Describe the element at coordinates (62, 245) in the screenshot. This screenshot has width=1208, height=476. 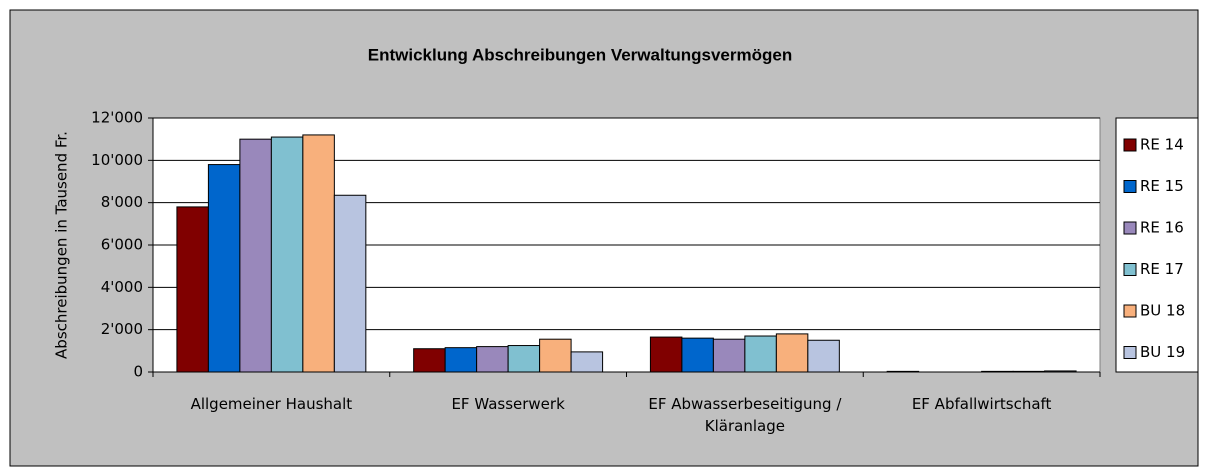
I see `y-axis-label: Abschreibungen in Tausend Fr.` at that location.